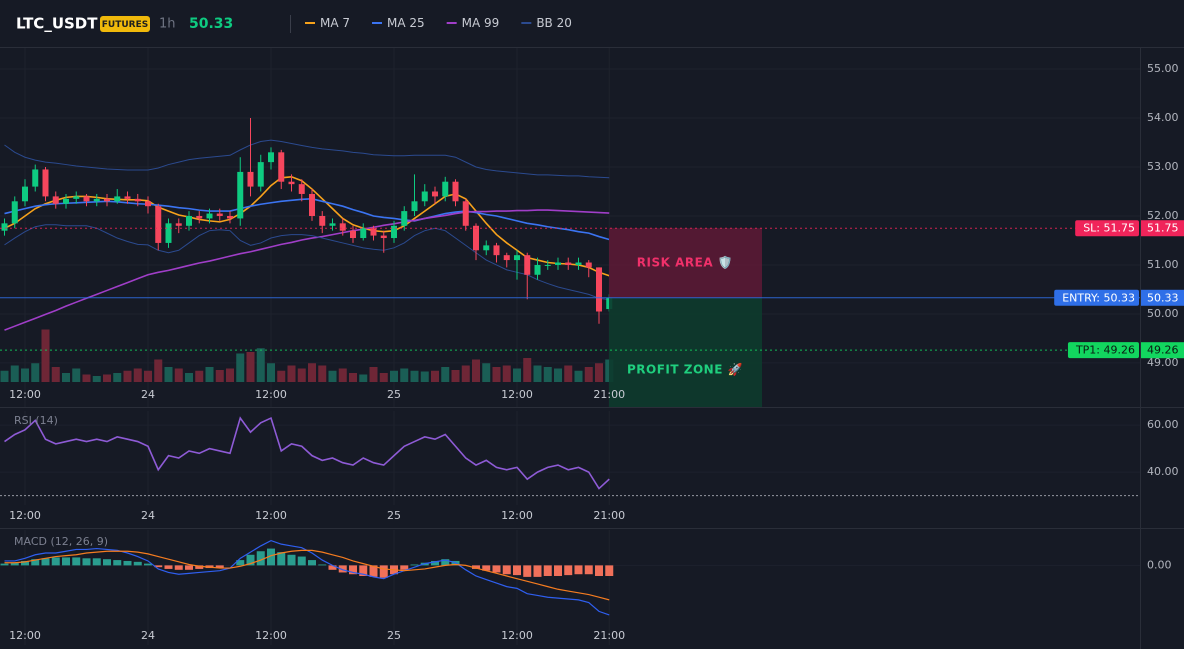 Image resolution: width=1184 pixels, height=649 pixels. I want to click on level-tag-bg, so click(1107, 228).